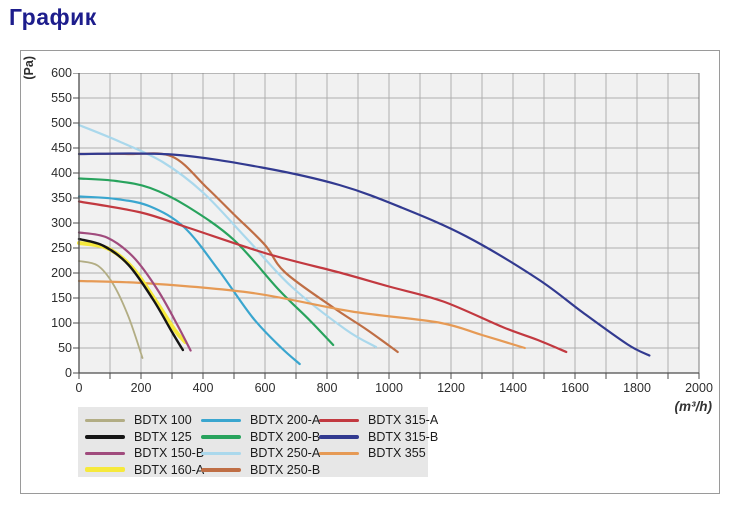 The image size is (735, 508). I want to click on legend-label: BDTX 355, so click(397, 453).